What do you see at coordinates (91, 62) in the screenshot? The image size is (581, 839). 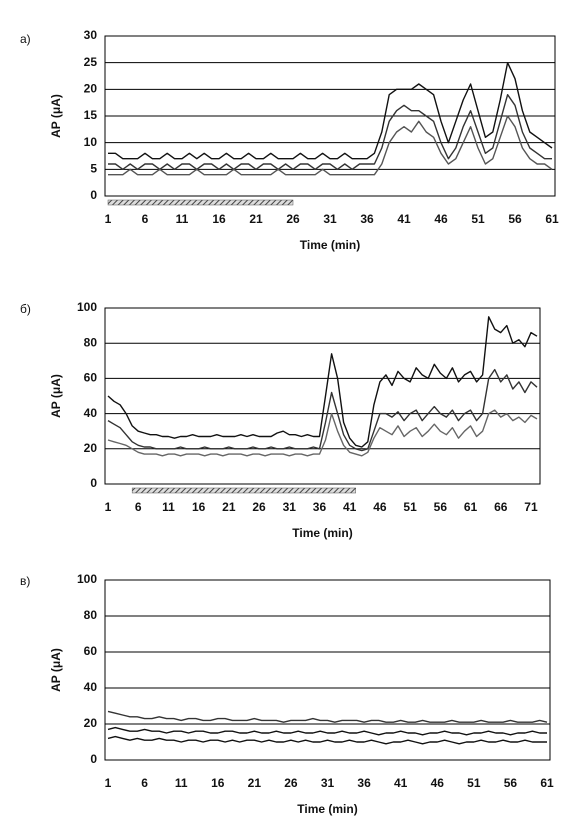 I see `y-tick-label: 25` at bounding box center [91, 62].